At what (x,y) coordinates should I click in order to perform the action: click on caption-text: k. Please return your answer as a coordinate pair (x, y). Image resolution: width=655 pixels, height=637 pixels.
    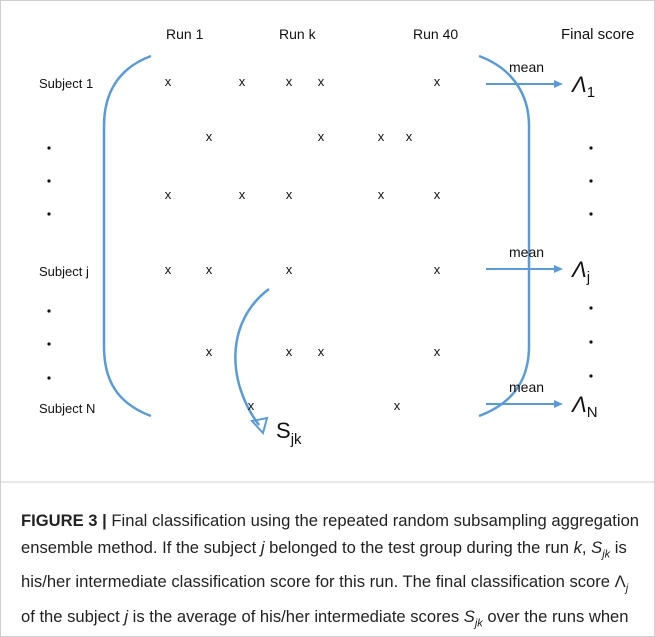
    Looking at the image, I should click on (577, 547).